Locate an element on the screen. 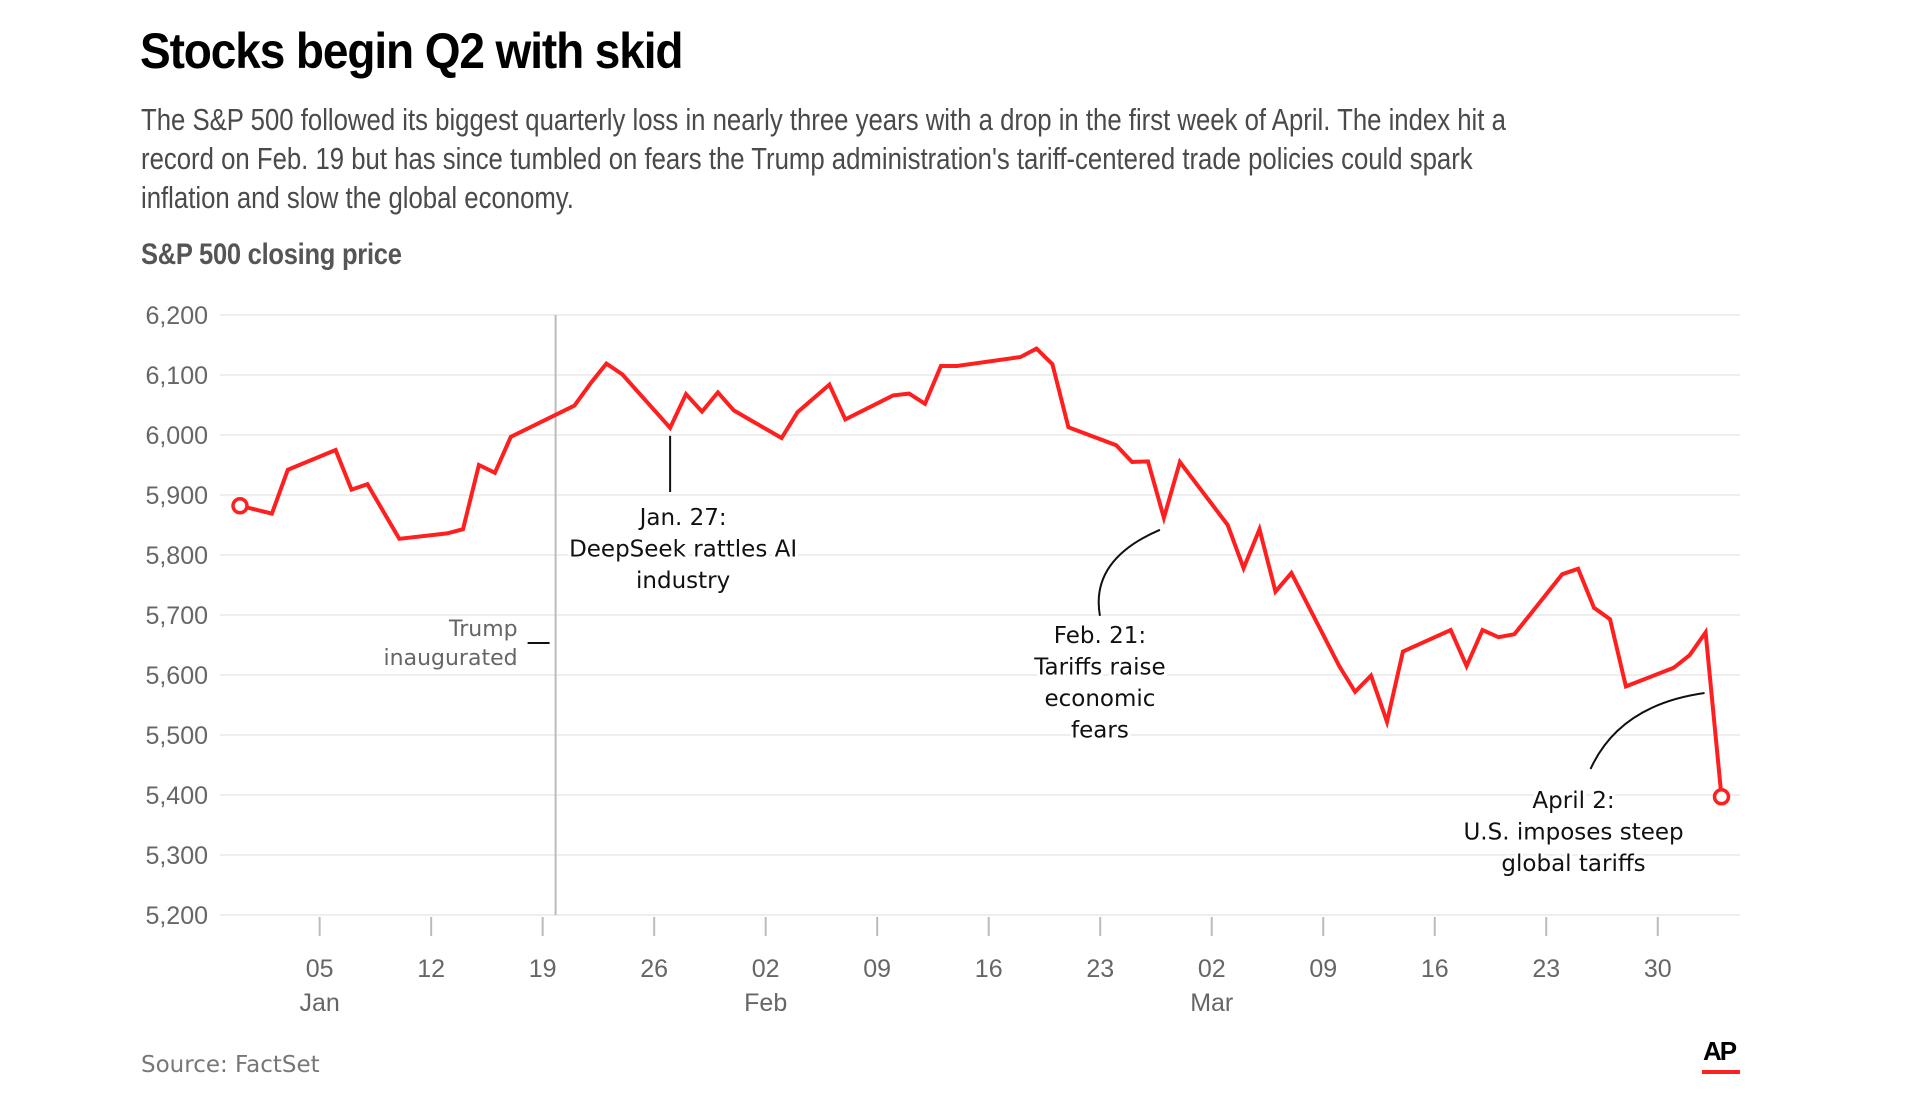 The image size is (1916, 1114). y-tick-label: 6,000 is located at coordinates (176, 436).